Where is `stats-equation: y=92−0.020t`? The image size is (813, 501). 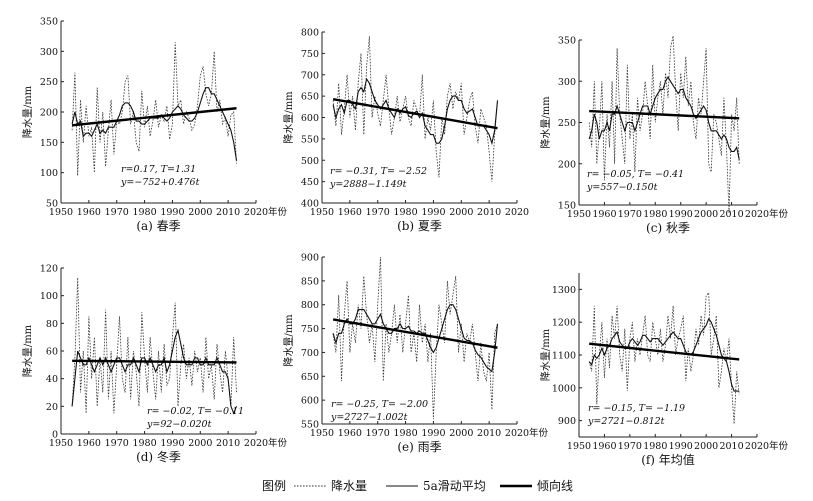 stats-equation: y=92−0.020t is located at coordinates (179, 424).